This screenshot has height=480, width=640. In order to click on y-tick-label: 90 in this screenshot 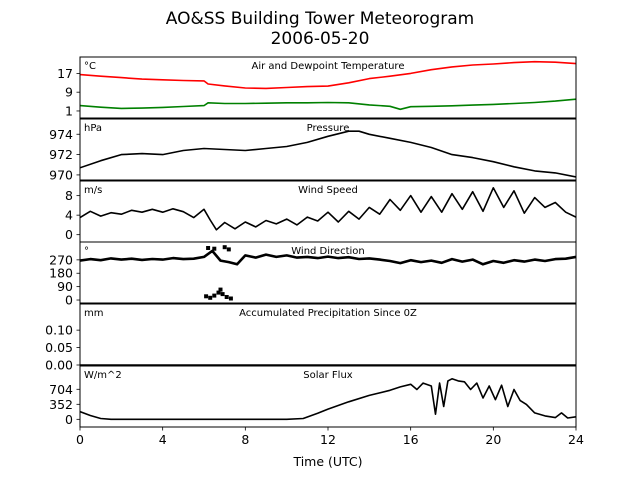, I will do `click(65, 286)`.